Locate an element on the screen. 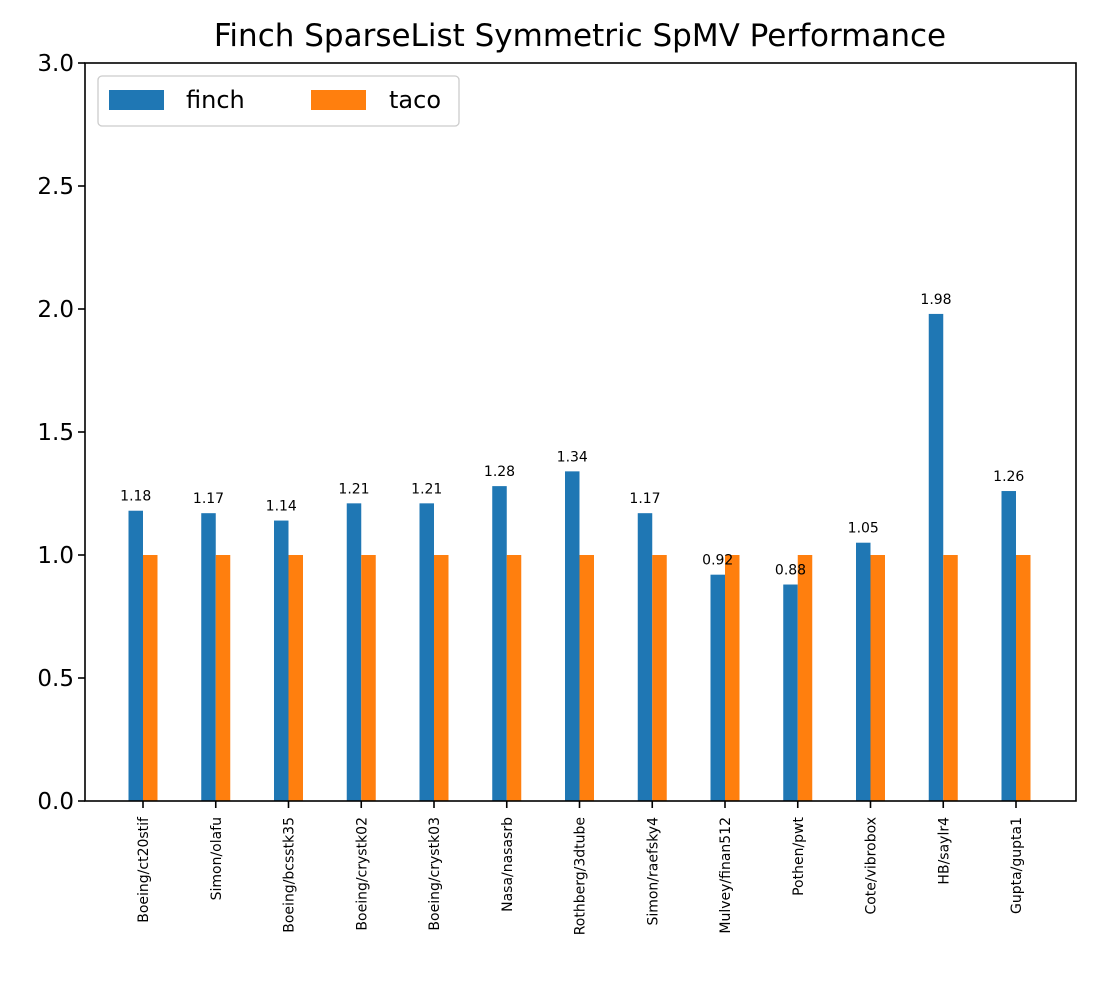  x-tick-label: Rothberg/3dtube is located at coordinates (581, 876).